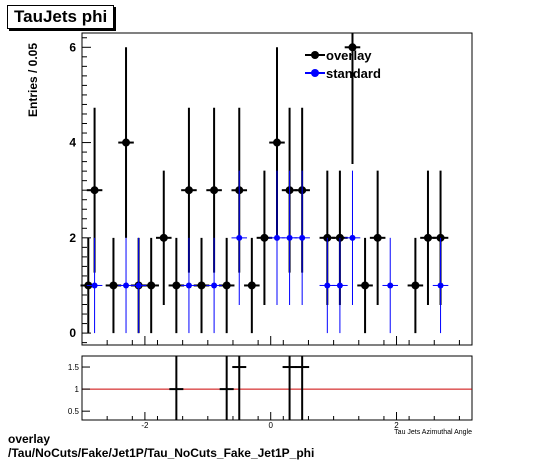 Image resolution: width=546 pixels, height=462 pixels. Describe the element at coordinates (72, 143) in the screenshot. I see `y-tick-label: 4` at that location.